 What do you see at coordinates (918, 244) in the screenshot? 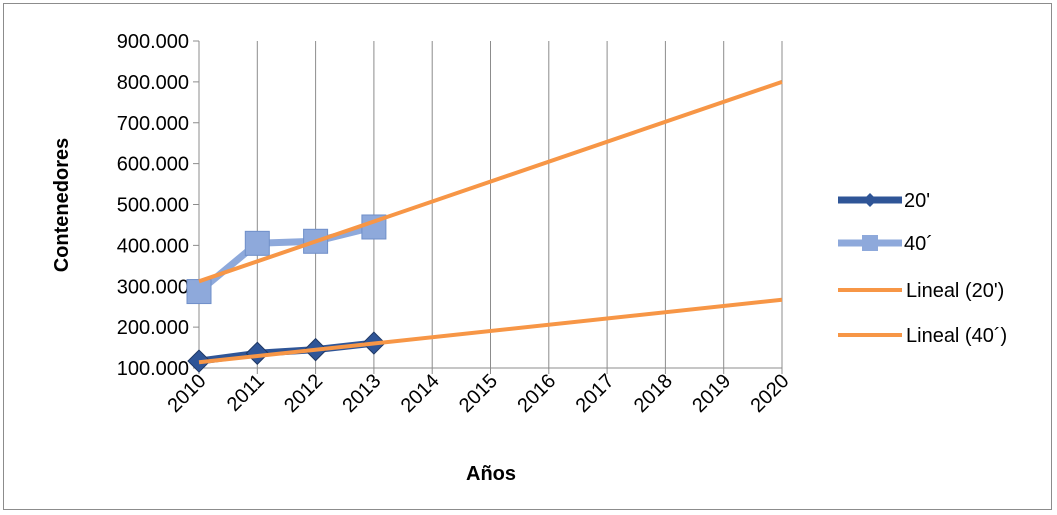
I see `legend-label: 40´` at bounding box center [918, 244].